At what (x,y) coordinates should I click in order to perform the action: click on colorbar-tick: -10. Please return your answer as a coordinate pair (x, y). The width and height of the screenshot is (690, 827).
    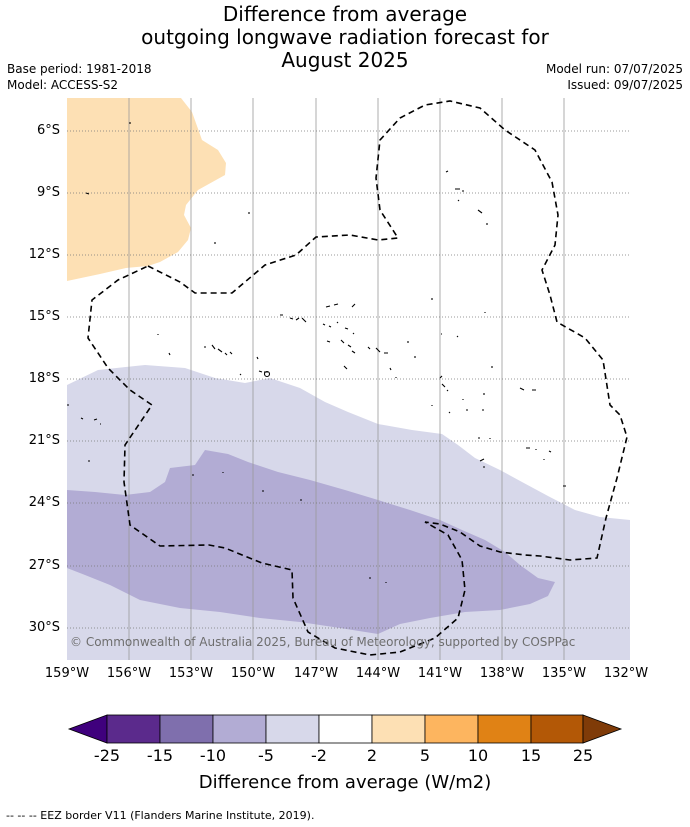
    Looking at the image, I should click on (213, 755).